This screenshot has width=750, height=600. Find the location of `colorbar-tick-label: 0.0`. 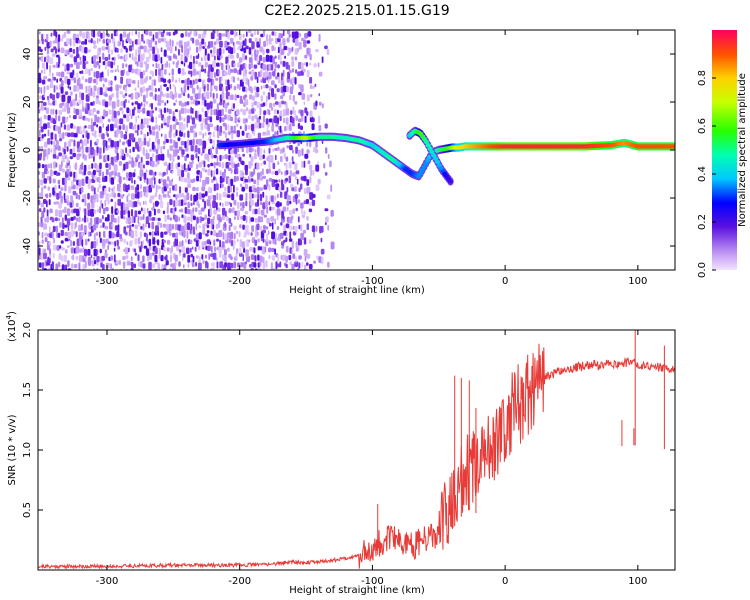

colorbar-tick-label: 0.0 is located at coordinates (702, 270).